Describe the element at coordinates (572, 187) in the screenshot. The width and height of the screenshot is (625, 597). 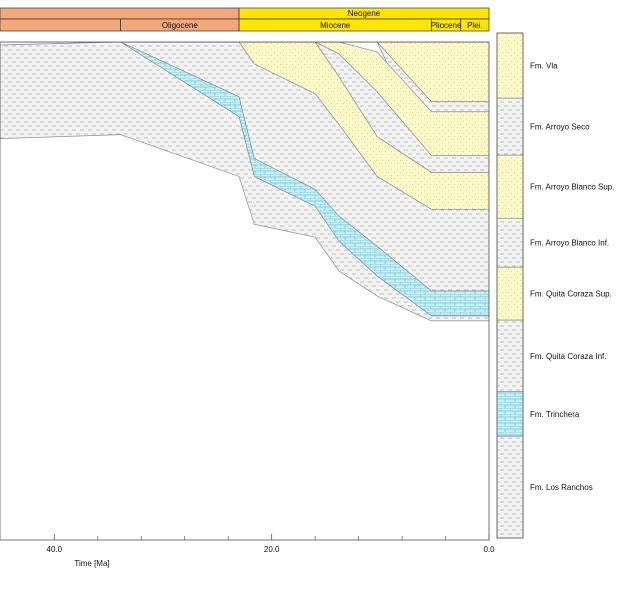
I see `legend-label: Fm. Arroyo Blanco Sup.` at that location.